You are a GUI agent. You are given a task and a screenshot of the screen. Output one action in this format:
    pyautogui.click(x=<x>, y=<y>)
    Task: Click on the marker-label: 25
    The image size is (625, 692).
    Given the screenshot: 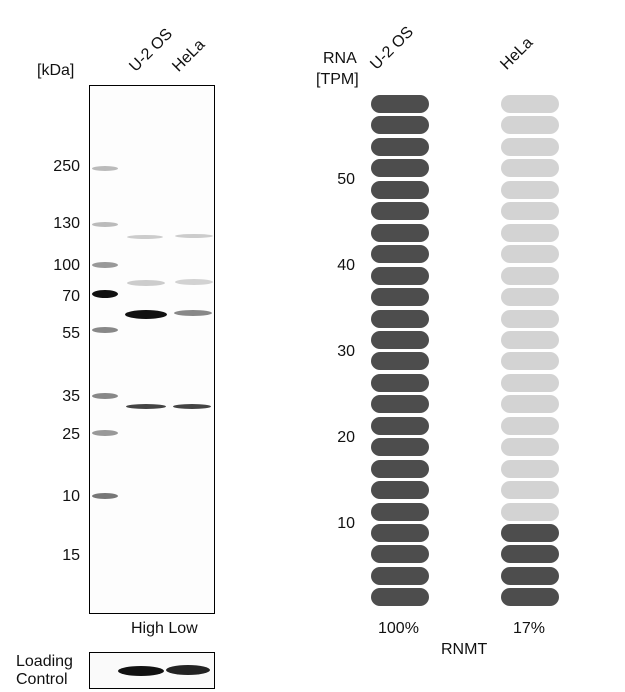 What is the action you would take?
    pyautogui.click(x=71, y=434)
    